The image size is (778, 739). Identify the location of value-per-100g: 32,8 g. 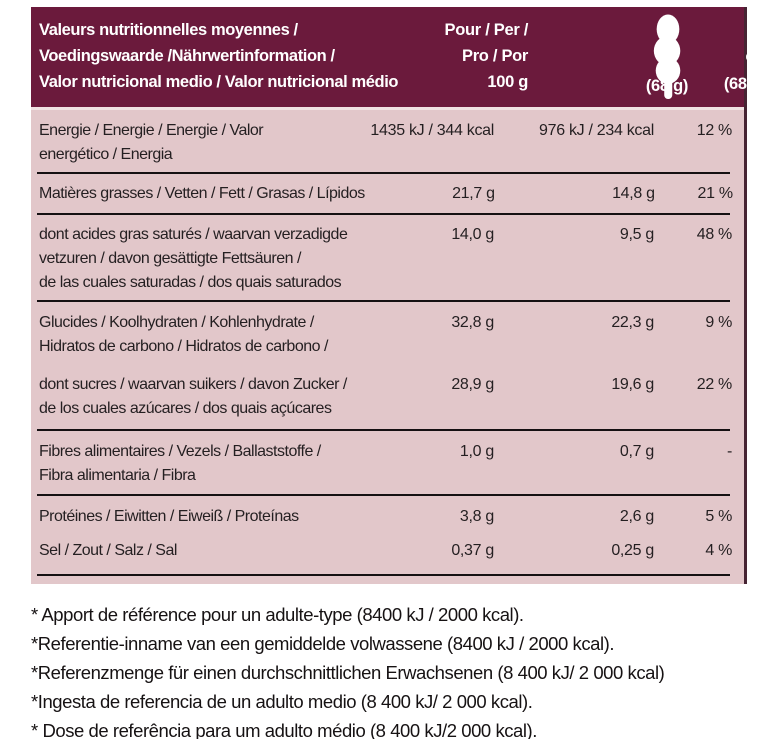
(472, 322).